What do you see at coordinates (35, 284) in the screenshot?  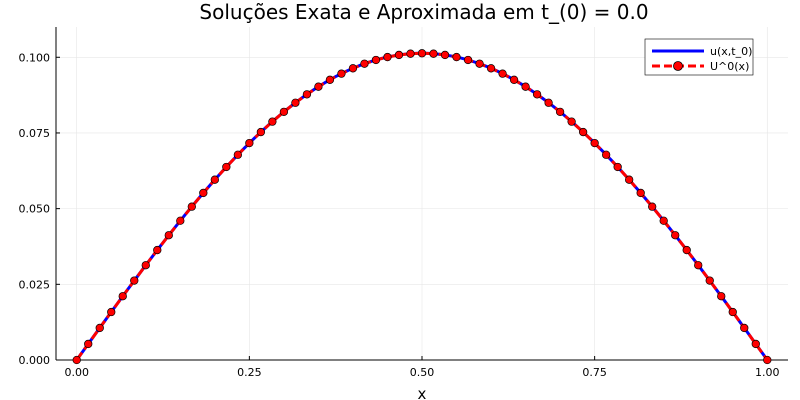 I see `y-tick-label: 0.025` at bounding box center [35, 284].